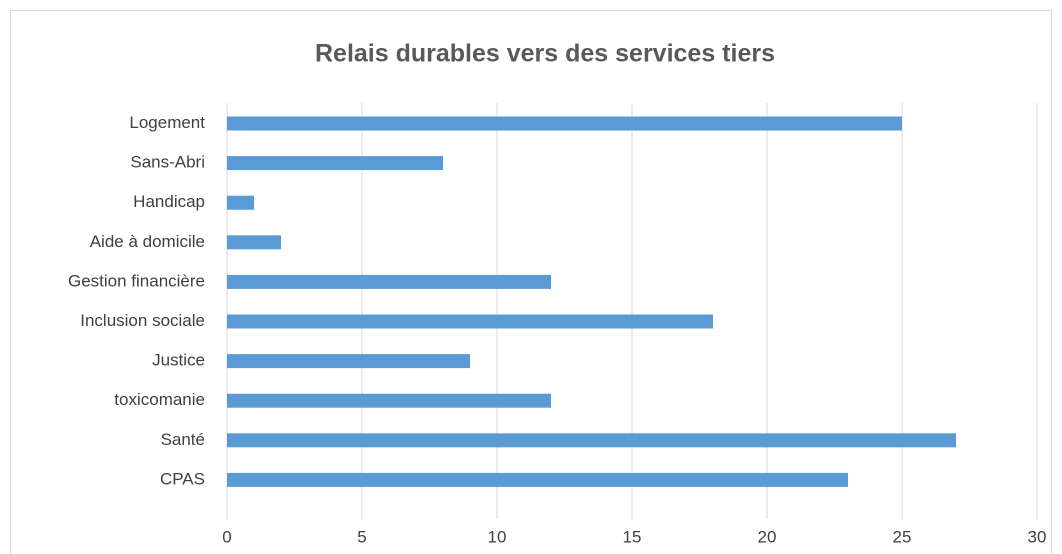 The height and width of the screenshot is (554, 1062). I want to click on x-tick-label: 10, so click(497, 536).